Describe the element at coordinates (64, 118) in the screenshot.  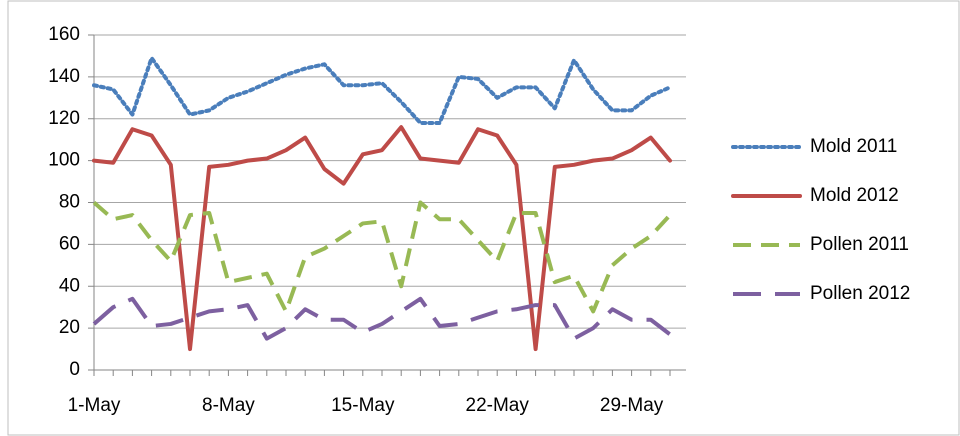
I see `y-tick-label: 120` at that location.